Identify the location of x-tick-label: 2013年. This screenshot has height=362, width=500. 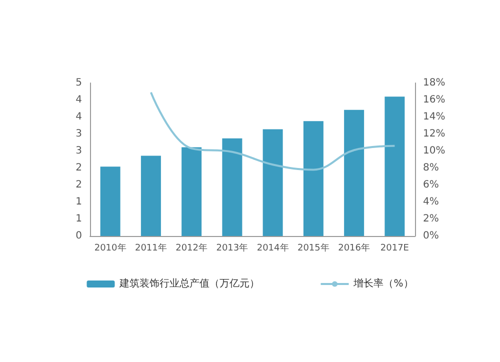
(232, 248).